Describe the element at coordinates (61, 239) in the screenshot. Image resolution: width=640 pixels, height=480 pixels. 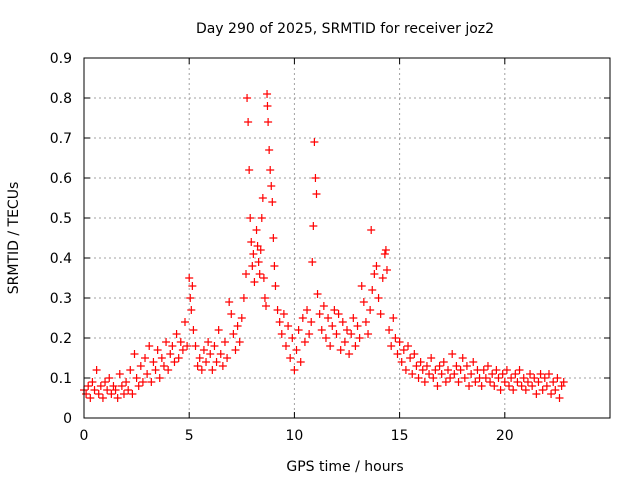
I see `y-tick-labels: 0 0.1 0.2 0.3 0.4 0.5 0.6 0.7 0.8 0.9` at that location.